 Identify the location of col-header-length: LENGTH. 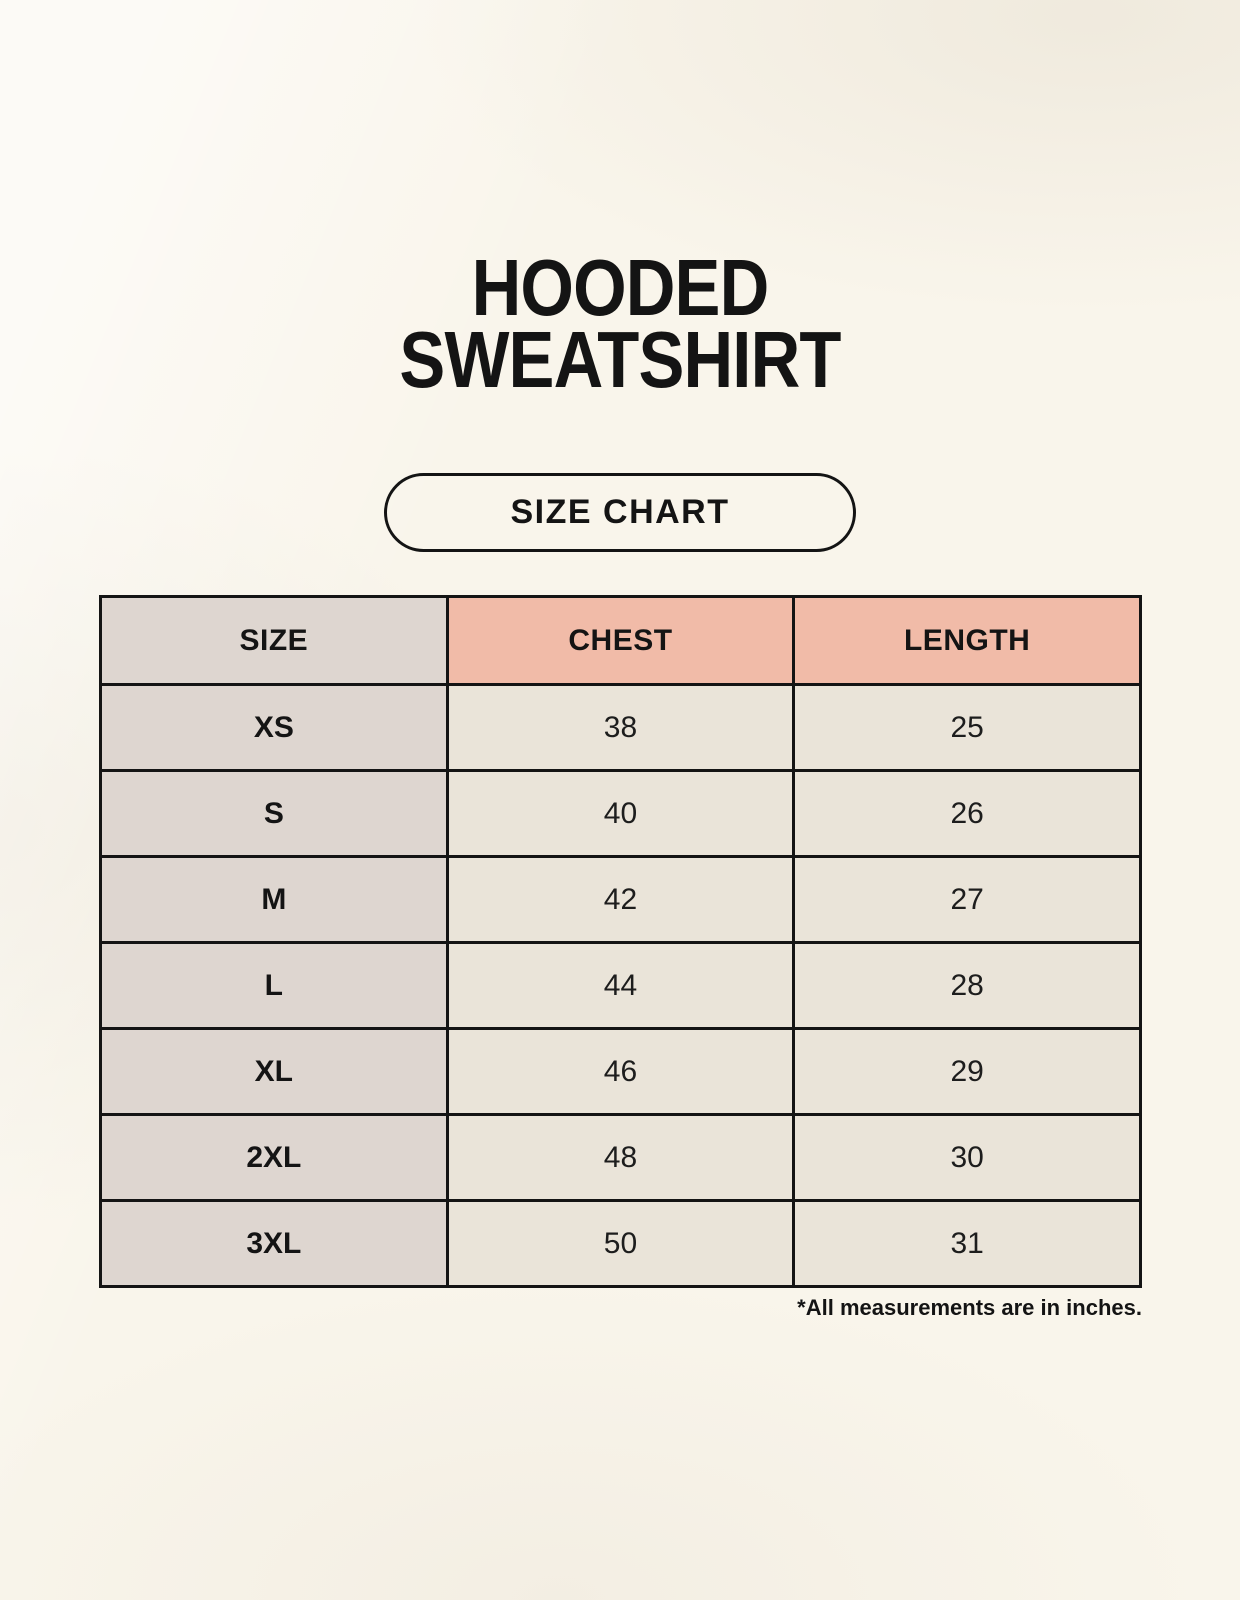
(967, 640).